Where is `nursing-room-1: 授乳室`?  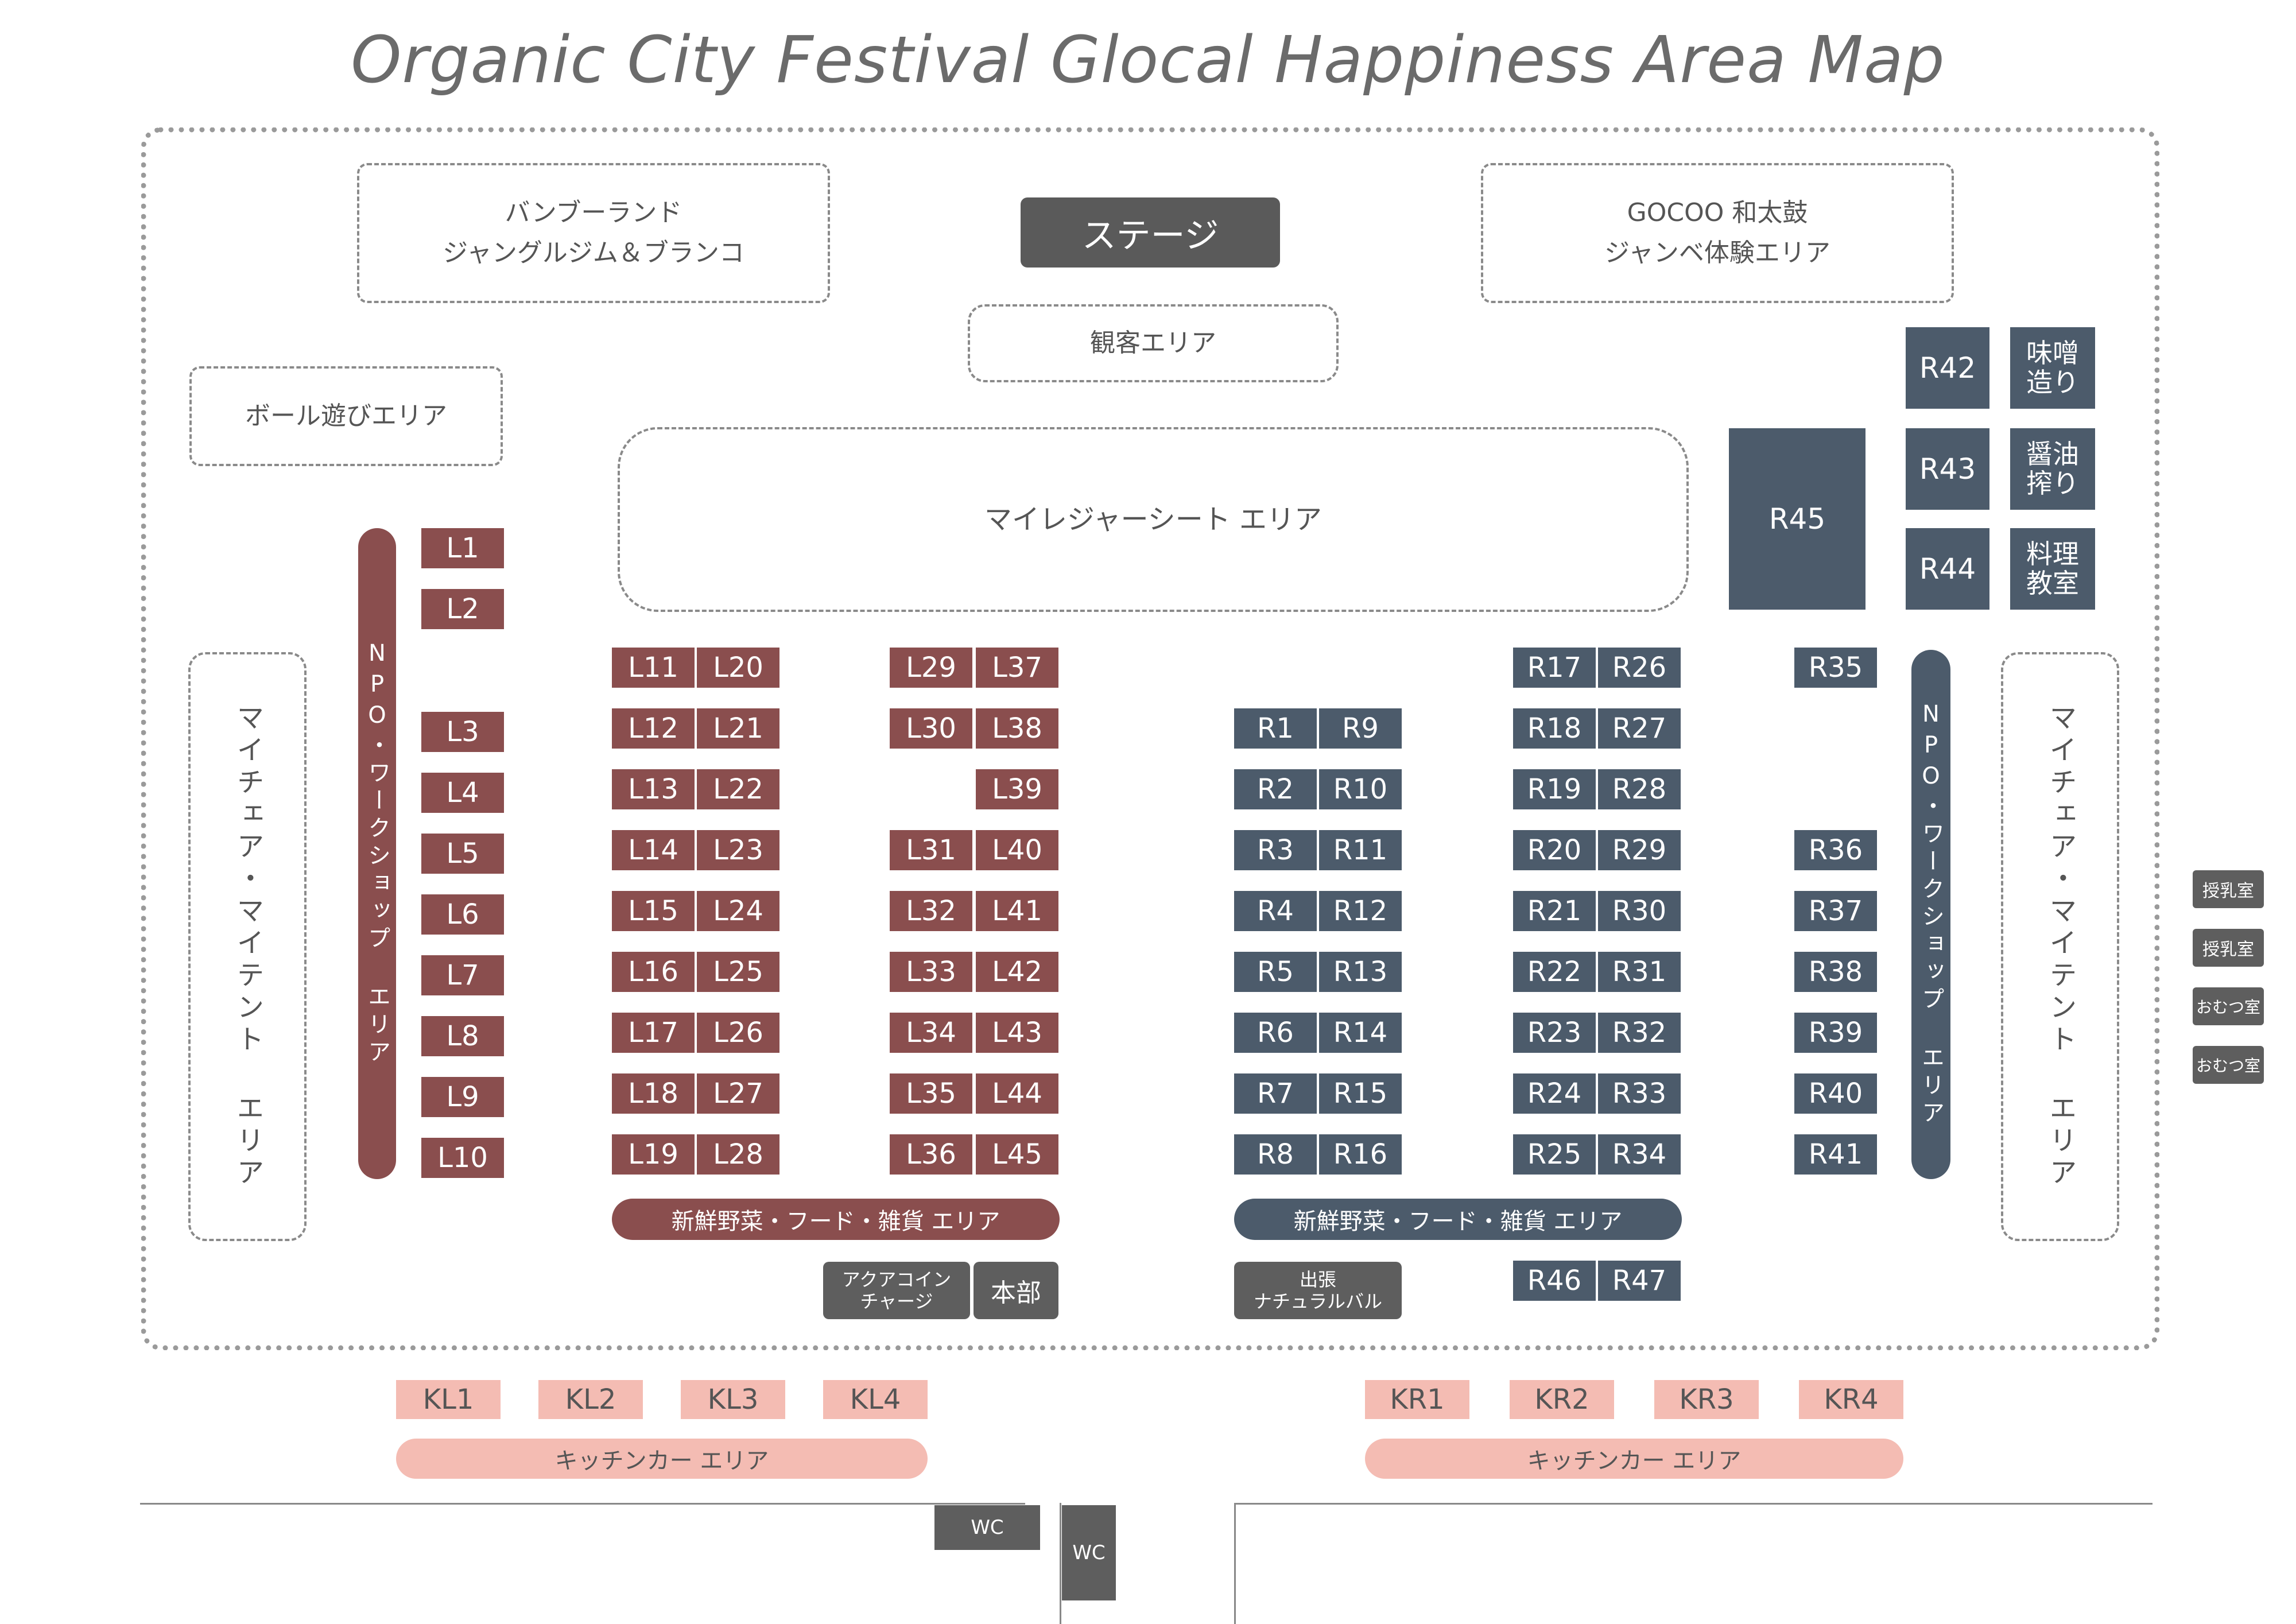 nursing-room-1: 授乳室 is located at coordinates (2228, 889).